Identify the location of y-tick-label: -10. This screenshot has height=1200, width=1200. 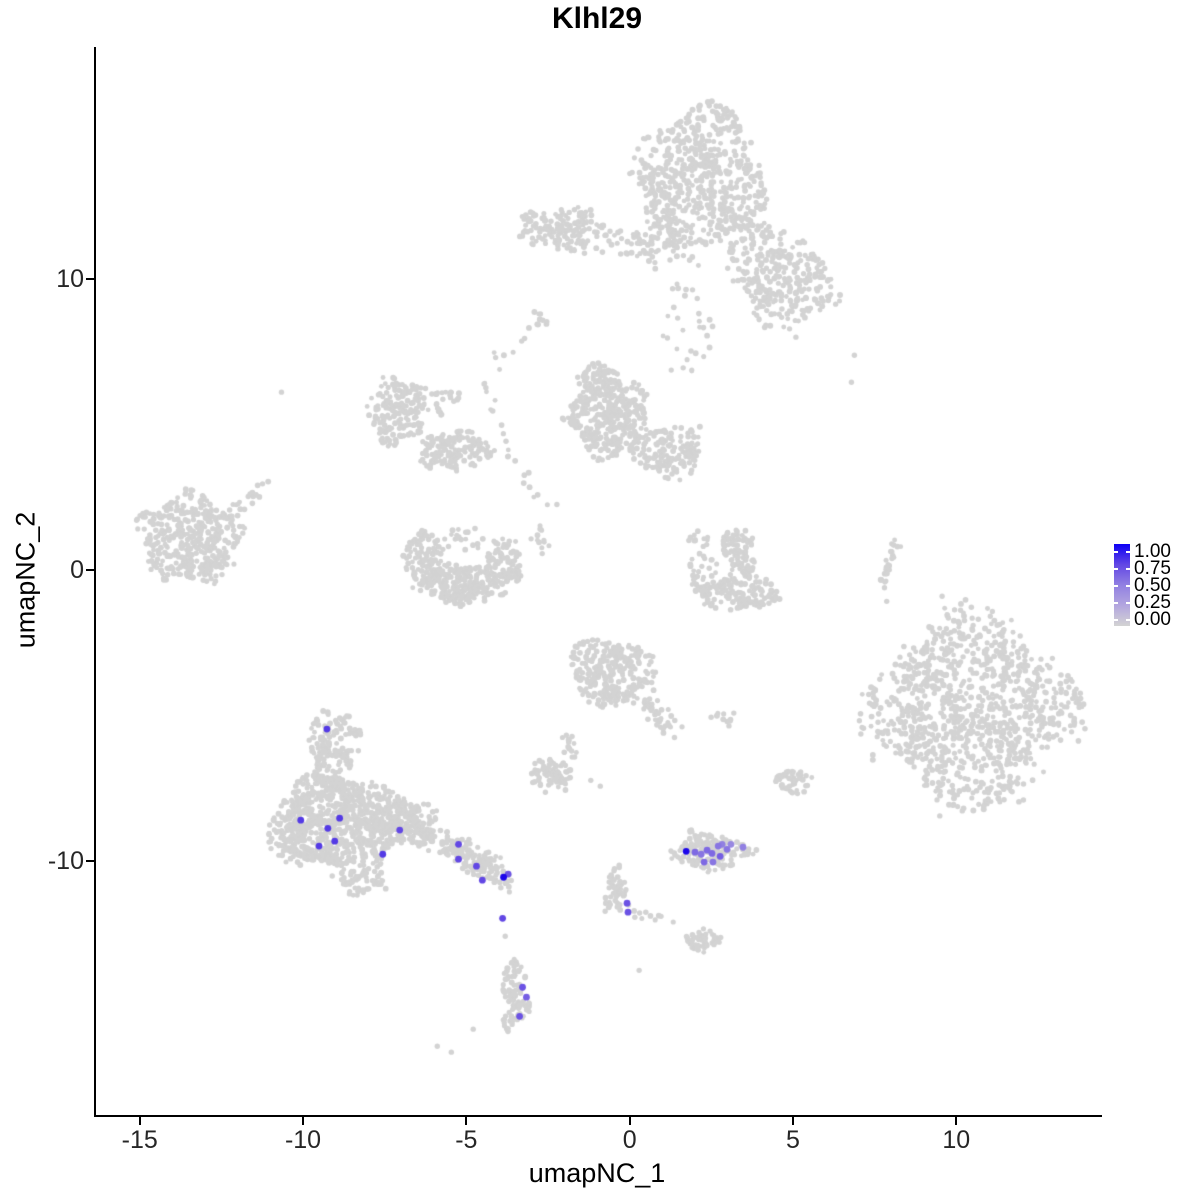
(65, 861).